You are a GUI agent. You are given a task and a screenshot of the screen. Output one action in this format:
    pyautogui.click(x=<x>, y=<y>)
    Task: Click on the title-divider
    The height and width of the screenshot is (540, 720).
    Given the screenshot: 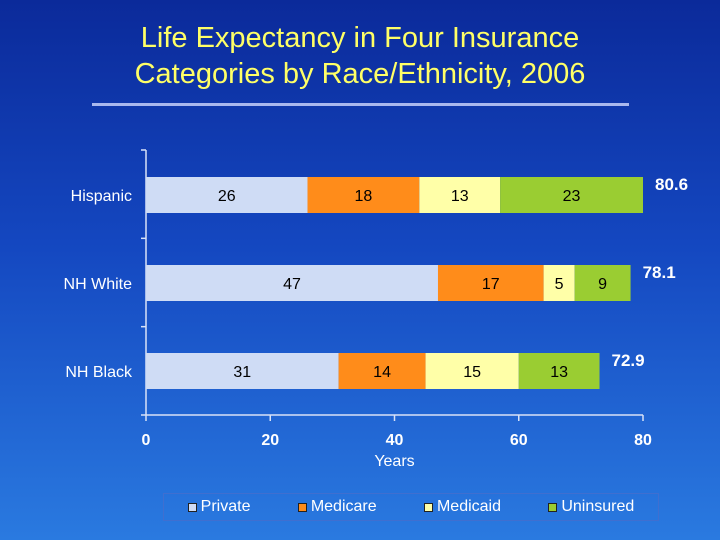 What is the action you would take?
    pyautogui.click(x=360, y=104)
    